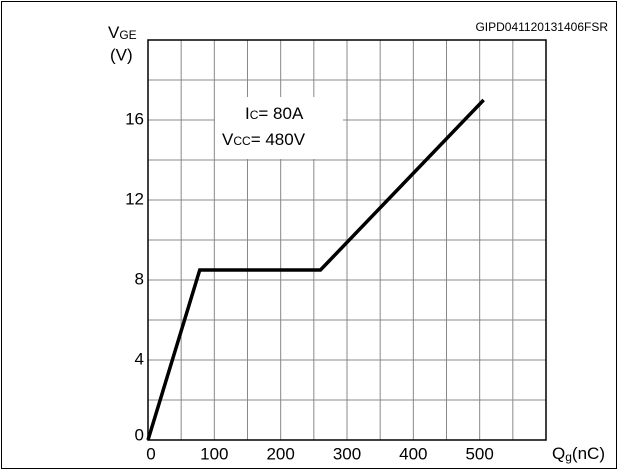 The image size is (618, 470). What do you see at coordinates (127, 35) in the screenshot?
I see `y-label-sub: GE` at bounding box center [127, 35].